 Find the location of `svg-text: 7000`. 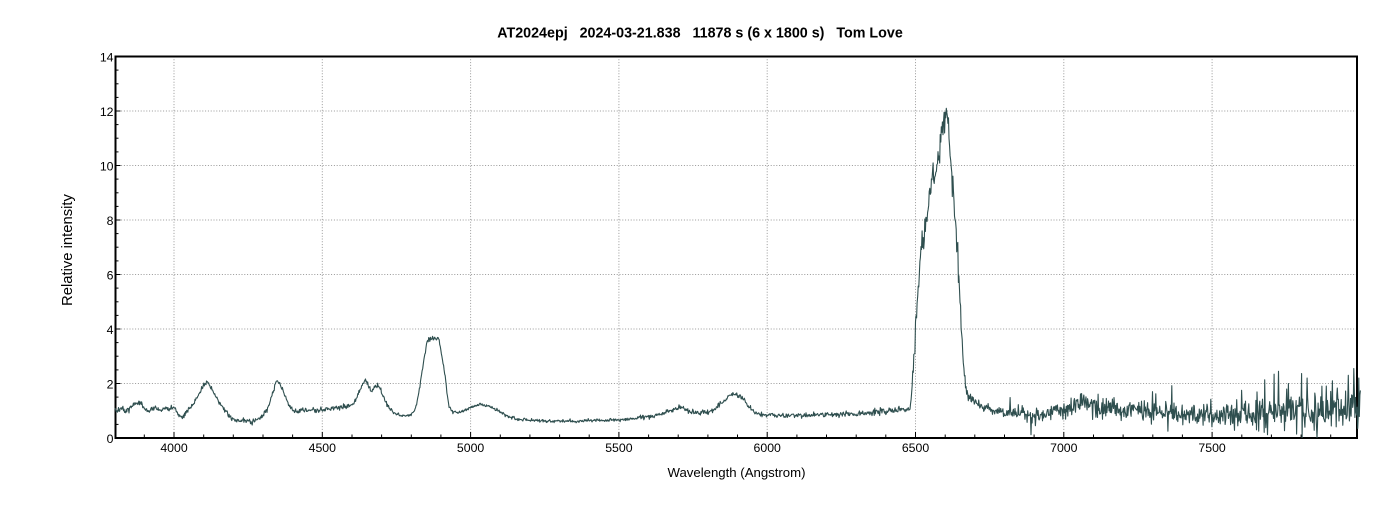

svg-text: 7000 is located at coordinates (1064, 448).